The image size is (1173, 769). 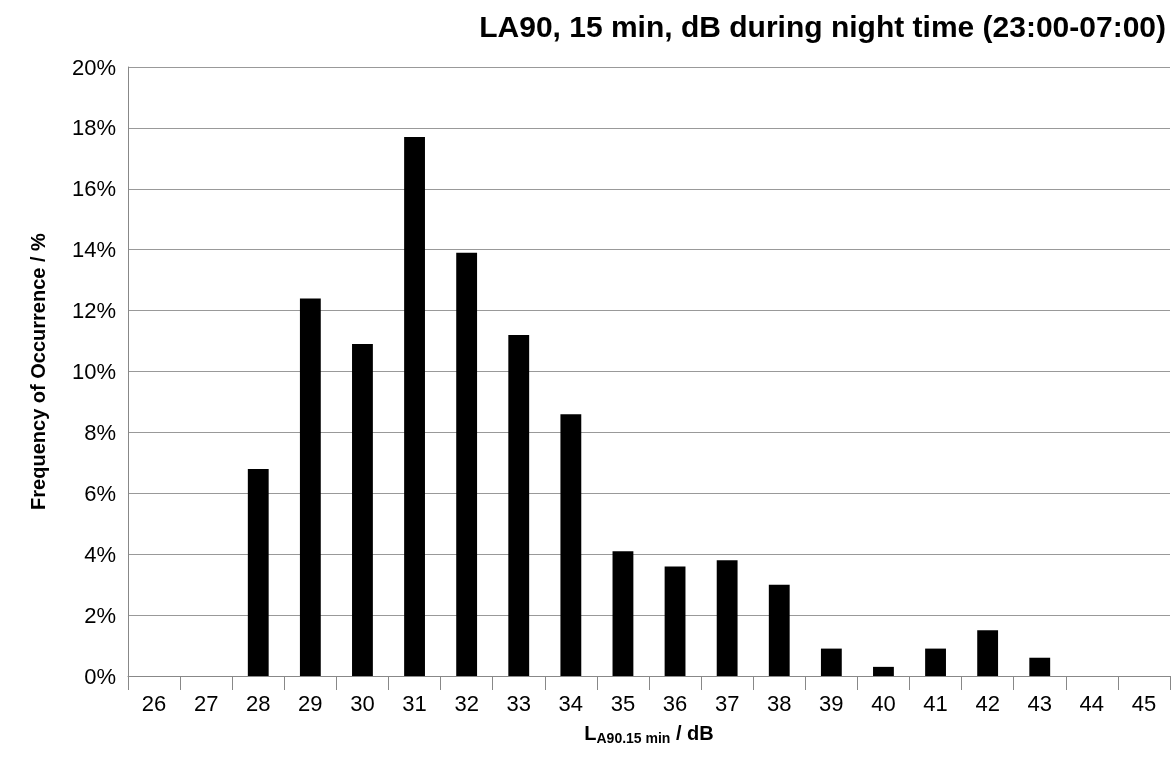 I want to click on y-tick-label: 16%, so click(x=93, y=189).